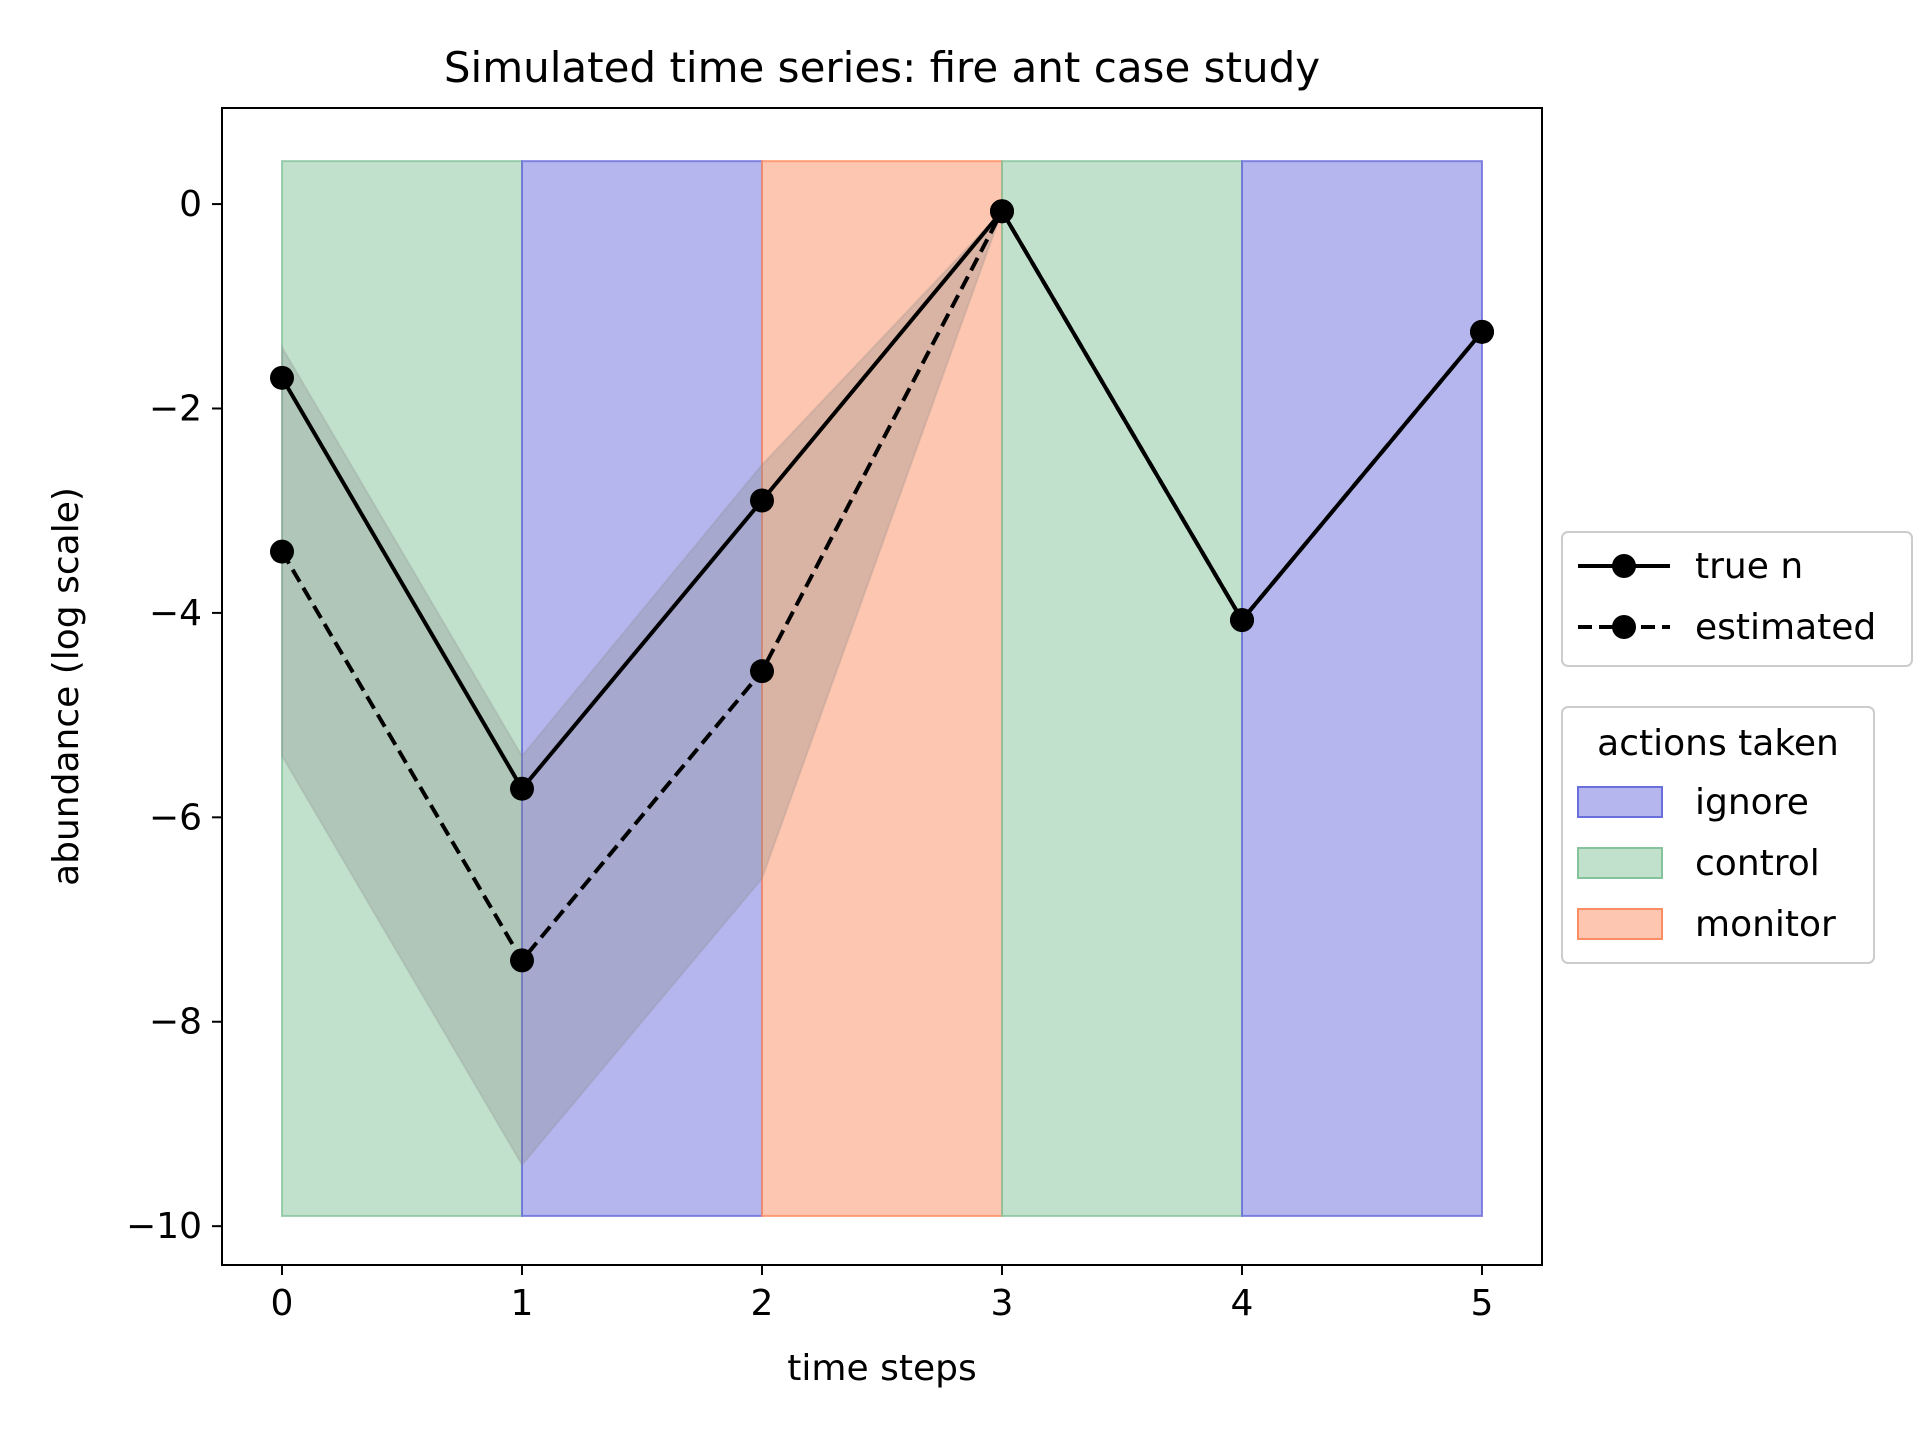 This screenshot has height=1440, width=1920. What do you see at coordinates (1785, 627) in the screenshot?
I see `legend-label-estimated: estimated` at bounding box center [1785, 627].